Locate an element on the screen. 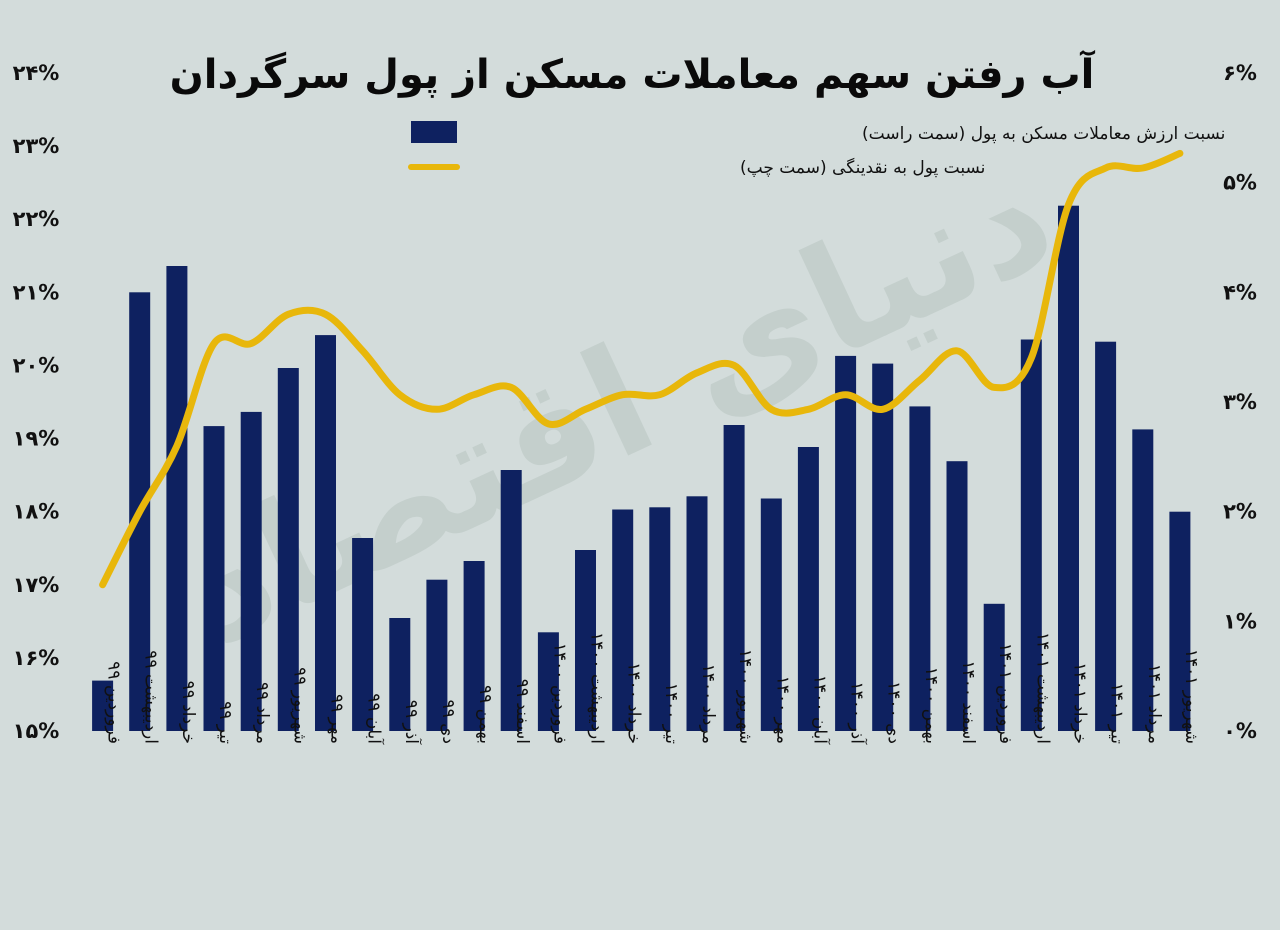  x-axis-tick: شهریور ۱۴۰۱ is located at coordinates (1191, 696).